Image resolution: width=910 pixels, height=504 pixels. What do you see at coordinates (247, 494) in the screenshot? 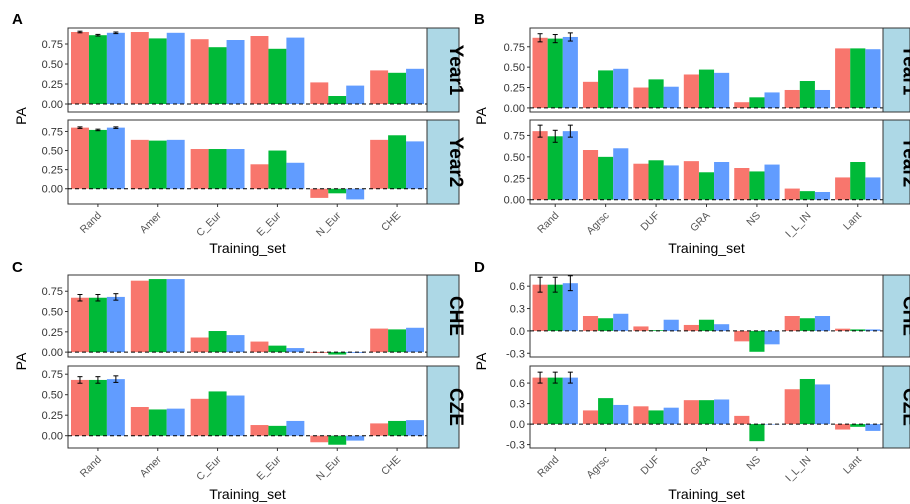
I see `x-axis-title: Training_set` at bounding box center [247, 494].